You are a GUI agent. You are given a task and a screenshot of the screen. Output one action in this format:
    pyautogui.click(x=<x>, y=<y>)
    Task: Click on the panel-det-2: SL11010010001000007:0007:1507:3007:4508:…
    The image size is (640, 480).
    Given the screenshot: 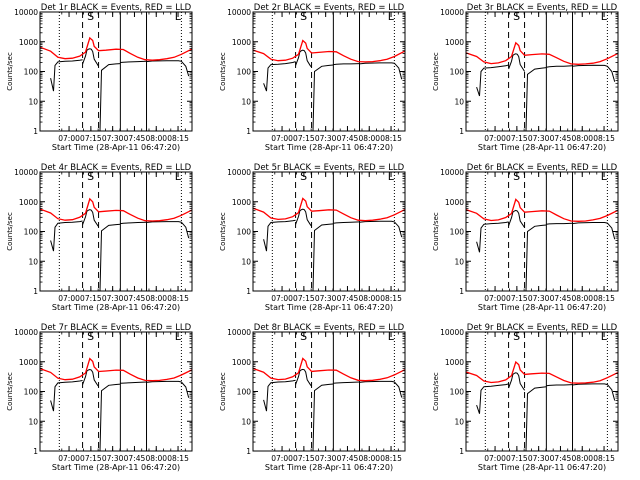 What is the action you would take?
    pyautogui.click(x=312, y=77)
    